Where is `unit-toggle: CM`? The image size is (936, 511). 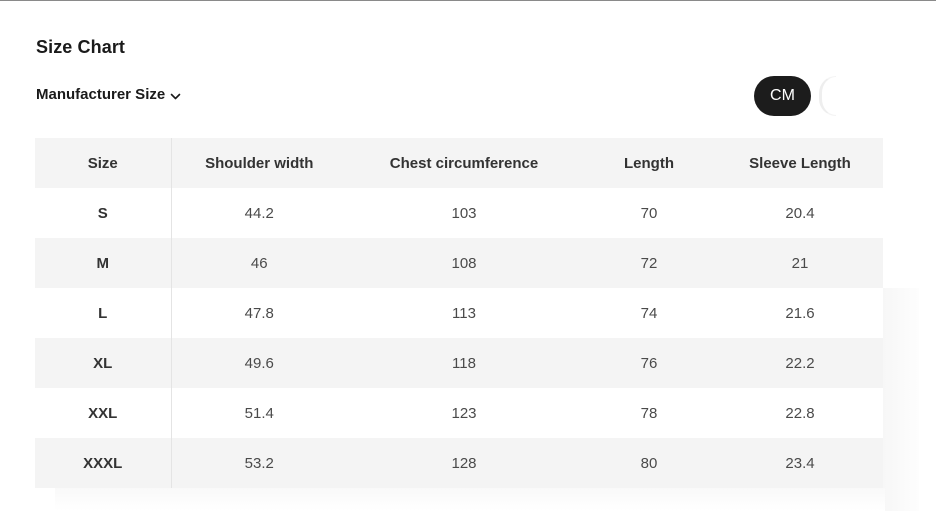
unit-toggle: CM is located at coordinates (795, 96).